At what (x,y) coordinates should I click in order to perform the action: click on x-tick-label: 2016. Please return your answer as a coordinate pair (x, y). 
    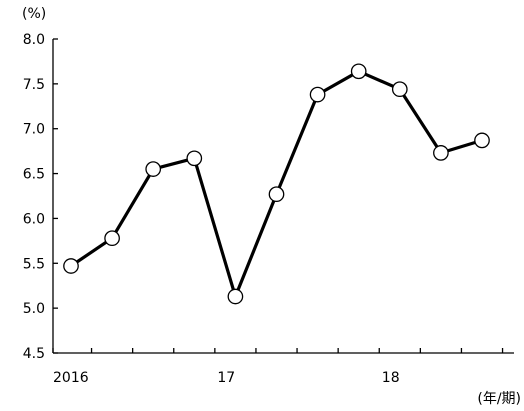
    Looking at the image, I should click on (71, 378).